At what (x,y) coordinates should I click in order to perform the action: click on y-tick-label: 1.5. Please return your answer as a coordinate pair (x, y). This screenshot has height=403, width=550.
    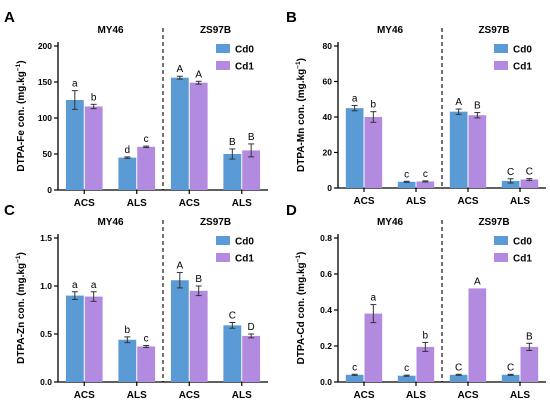
    Looking at the image, I should click on (46, 238).